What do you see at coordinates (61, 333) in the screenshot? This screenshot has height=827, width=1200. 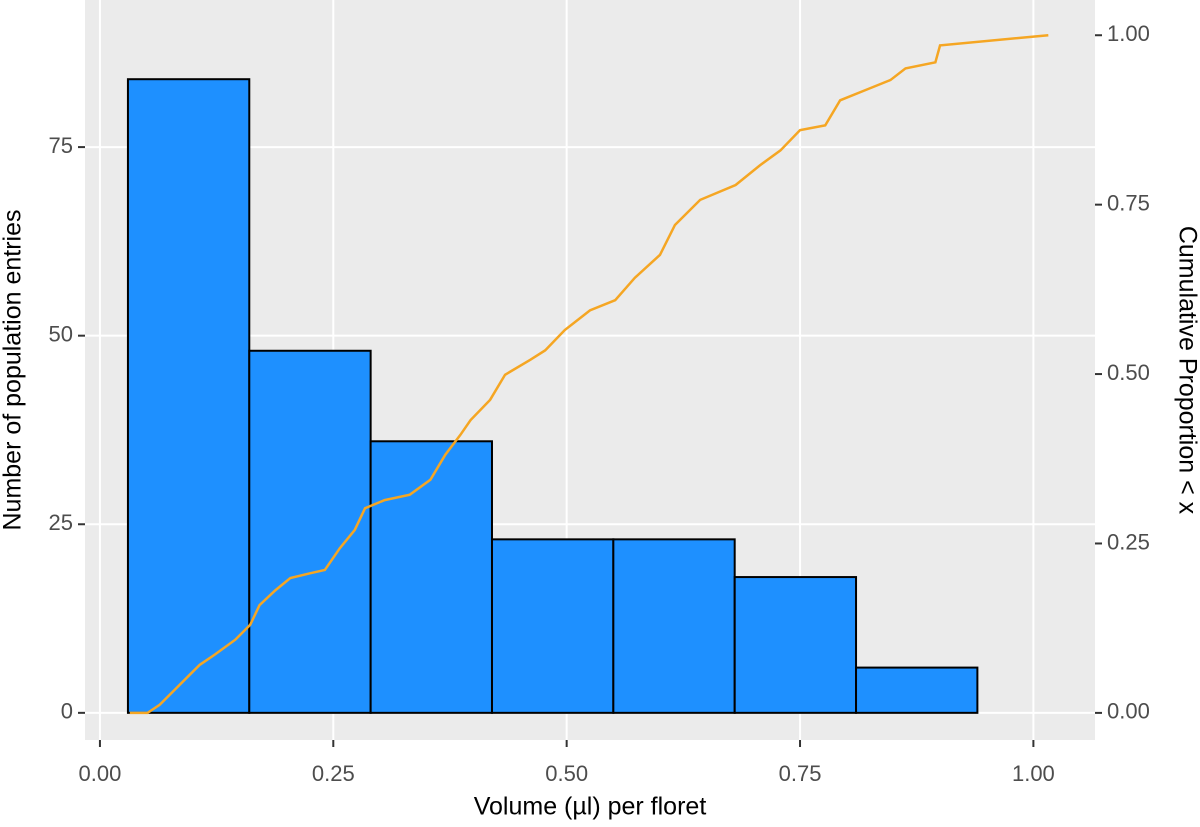 I see `y-tick-label: 50` at bounding box center [61, 333].